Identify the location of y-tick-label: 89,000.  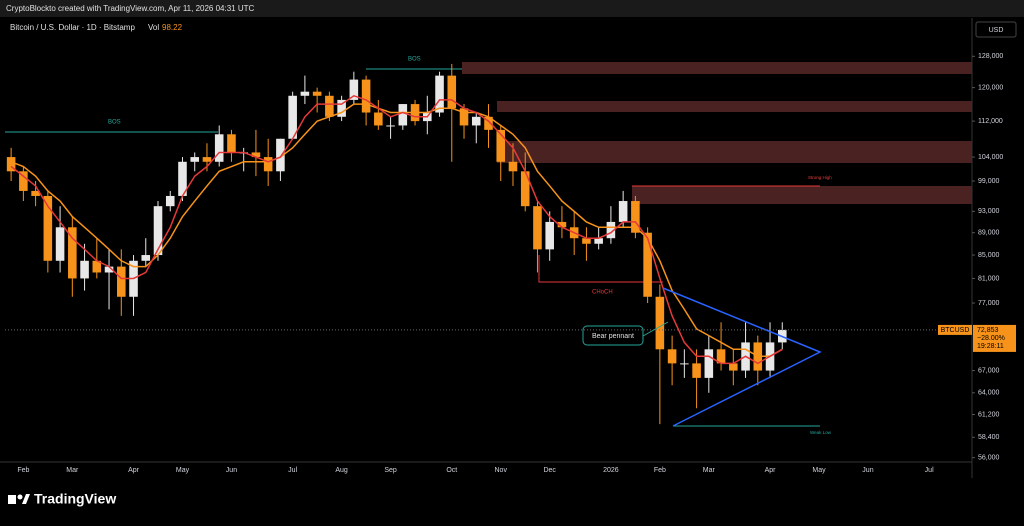
(989, 233).